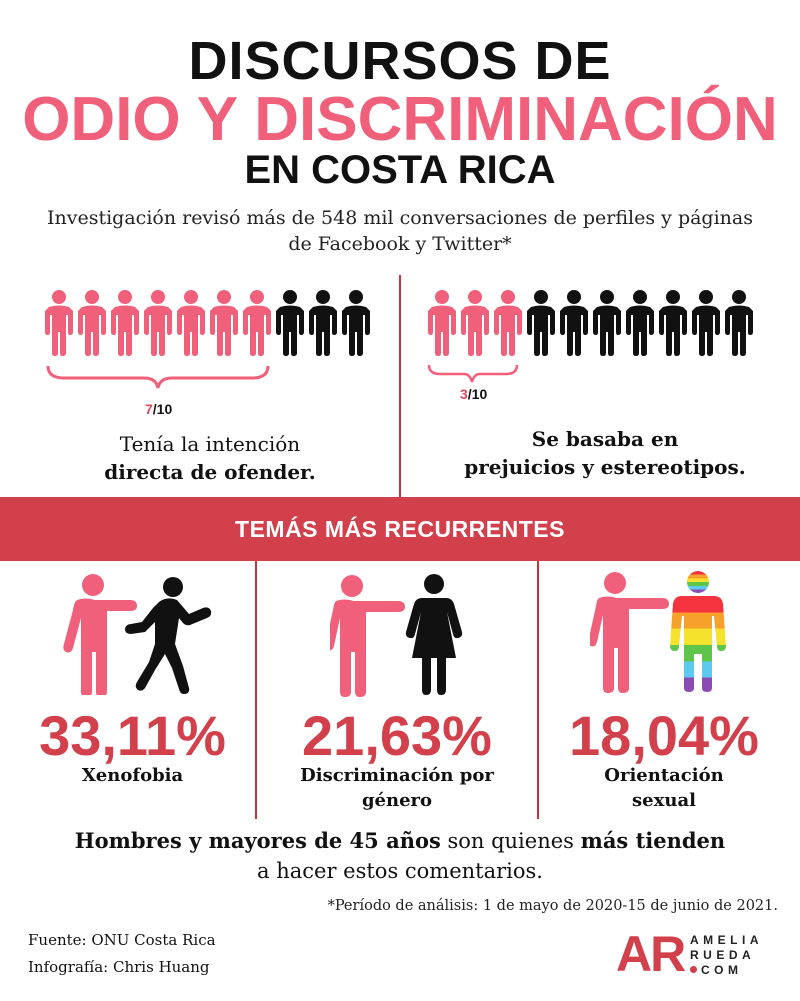 Image resolution: width=800 pixels, height=1001 pixels. I want to click on bracket-left, so click(158, 377).